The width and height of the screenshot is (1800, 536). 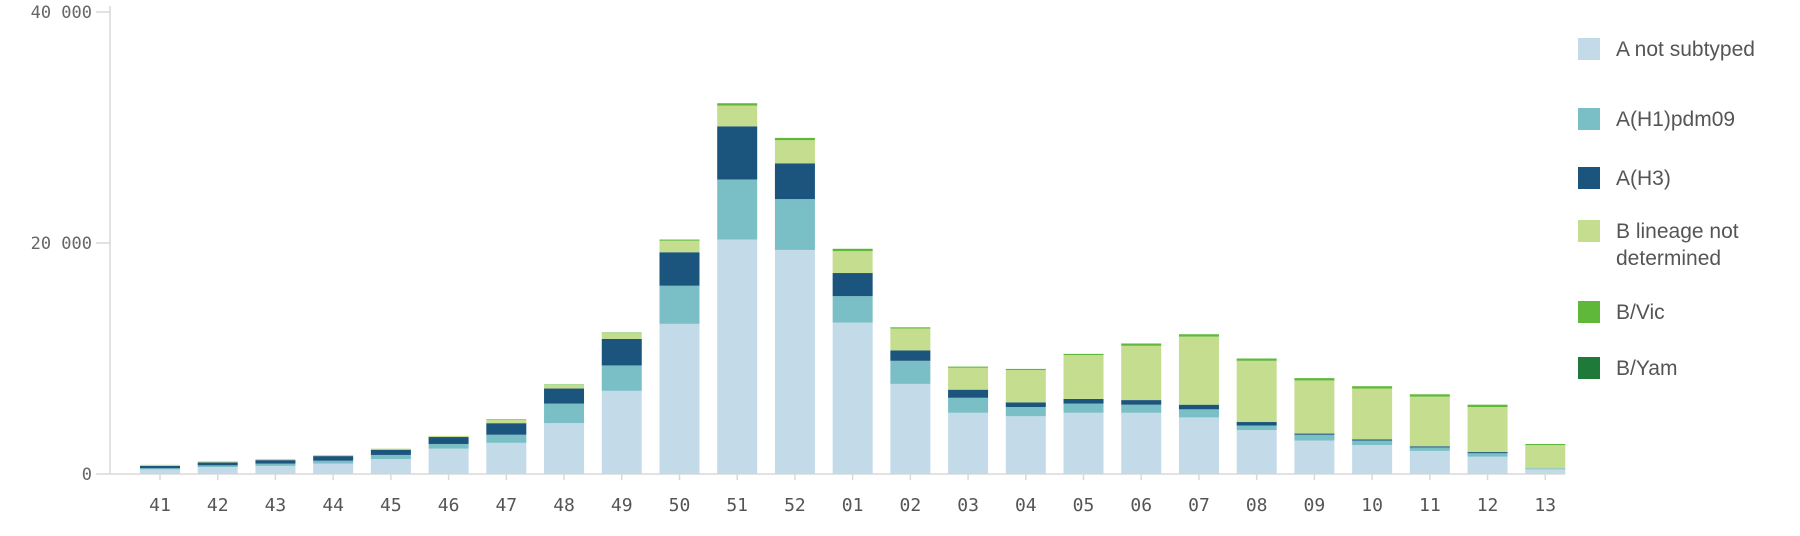 I want to click on x-tick-label: 09, so click(x=1315, y=505).